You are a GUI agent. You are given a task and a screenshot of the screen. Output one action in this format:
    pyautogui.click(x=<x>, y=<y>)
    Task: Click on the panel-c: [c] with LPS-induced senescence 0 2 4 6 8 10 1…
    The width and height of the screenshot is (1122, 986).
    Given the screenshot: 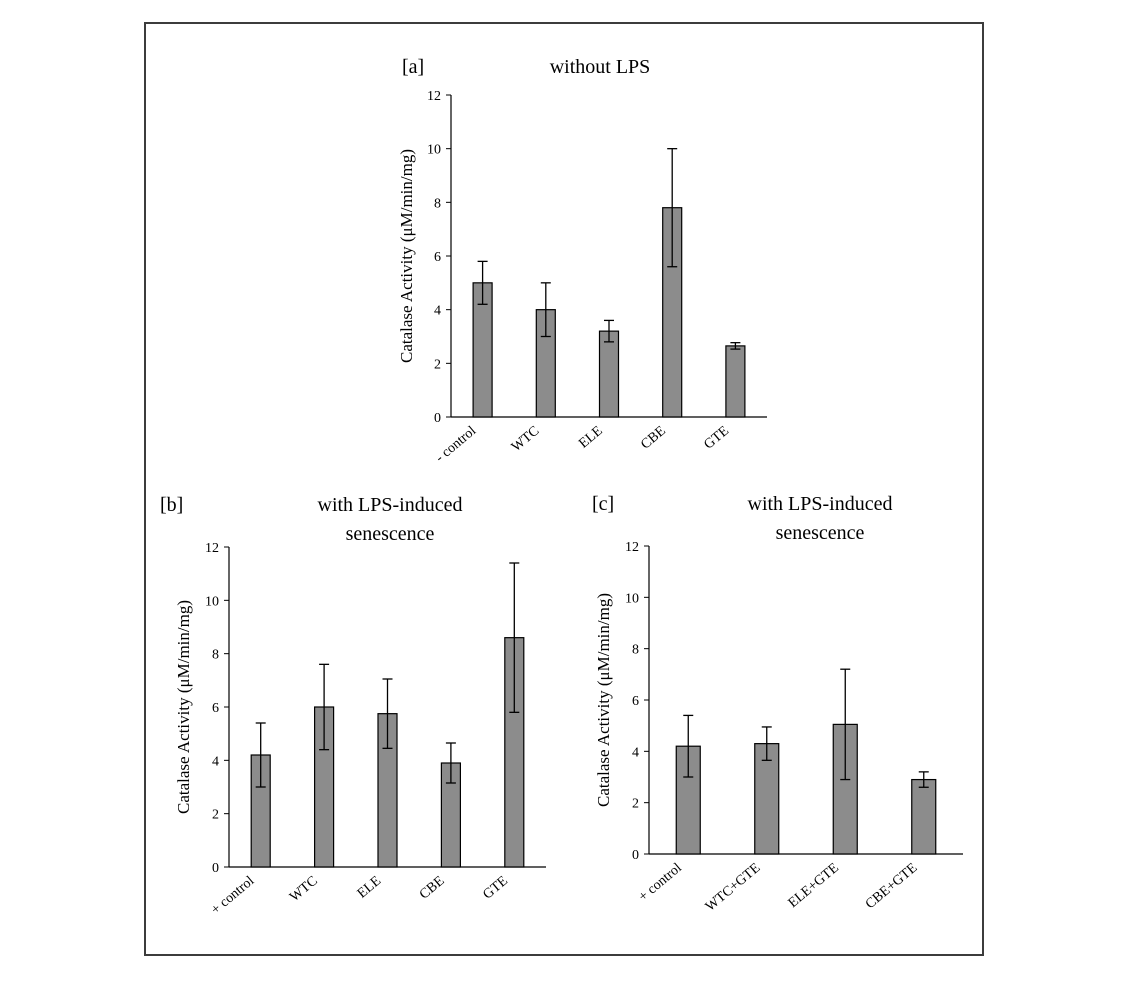 What is the action you would take?
    pyautogui.click(x=777, y=704)
    